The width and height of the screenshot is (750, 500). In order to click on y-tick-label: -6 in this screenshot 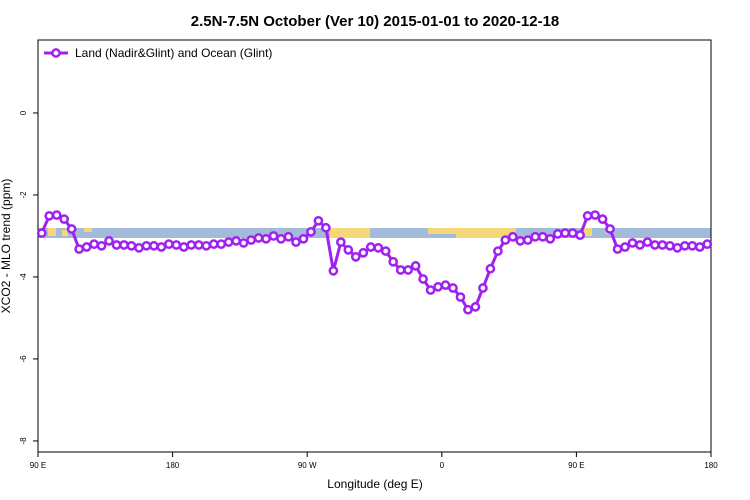, I will do `click(23, 359)`.